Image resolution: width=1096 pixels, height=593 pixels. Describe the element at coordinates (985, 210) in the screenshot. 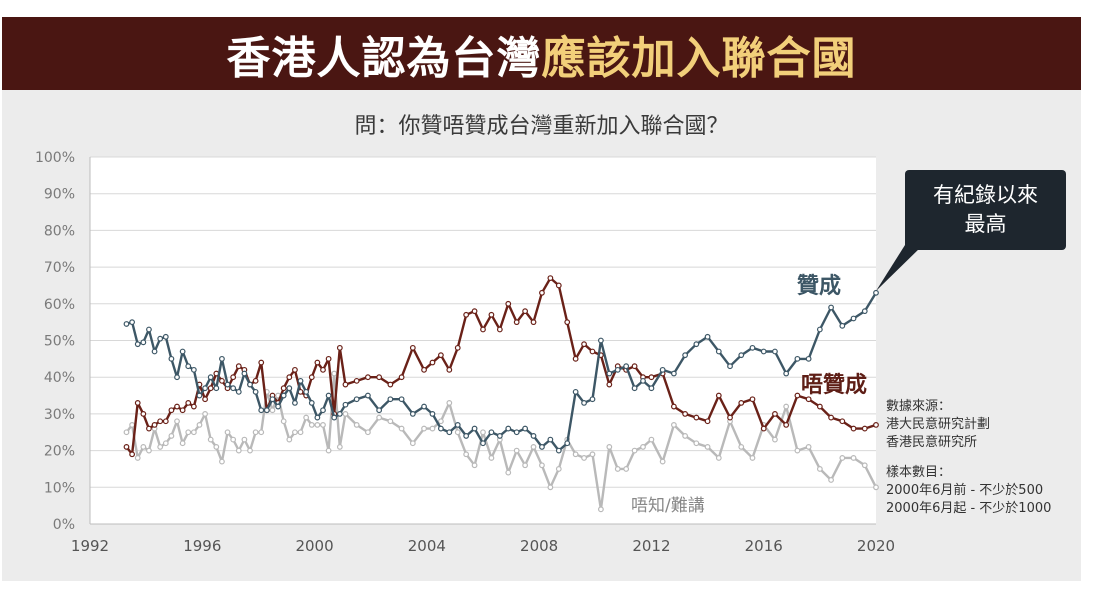

I see `record-high-callout: 有紀錄以來 最高` at that location.